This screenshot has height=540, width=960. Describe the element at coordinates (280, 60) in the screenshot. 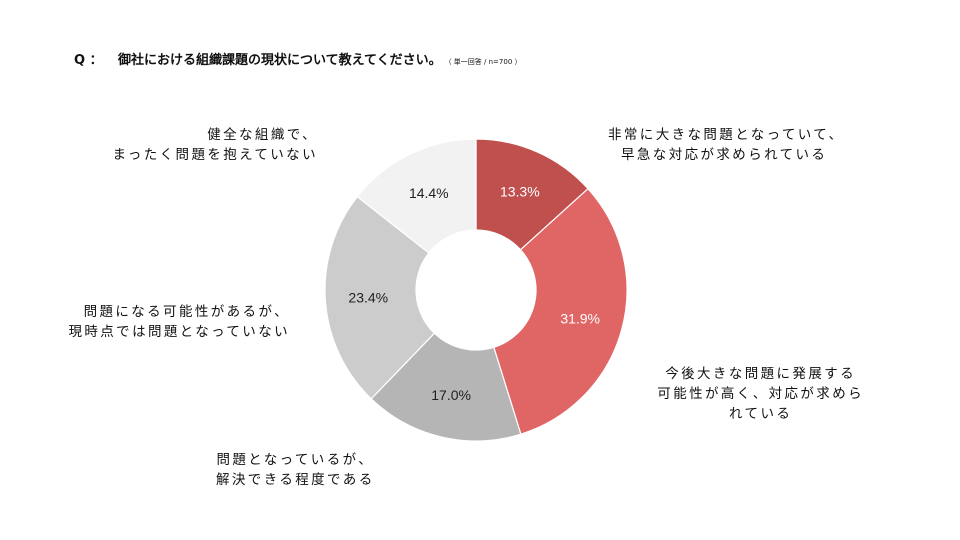

I see `question-text: 御社における組織課題の現状について教えてください。` at that location.